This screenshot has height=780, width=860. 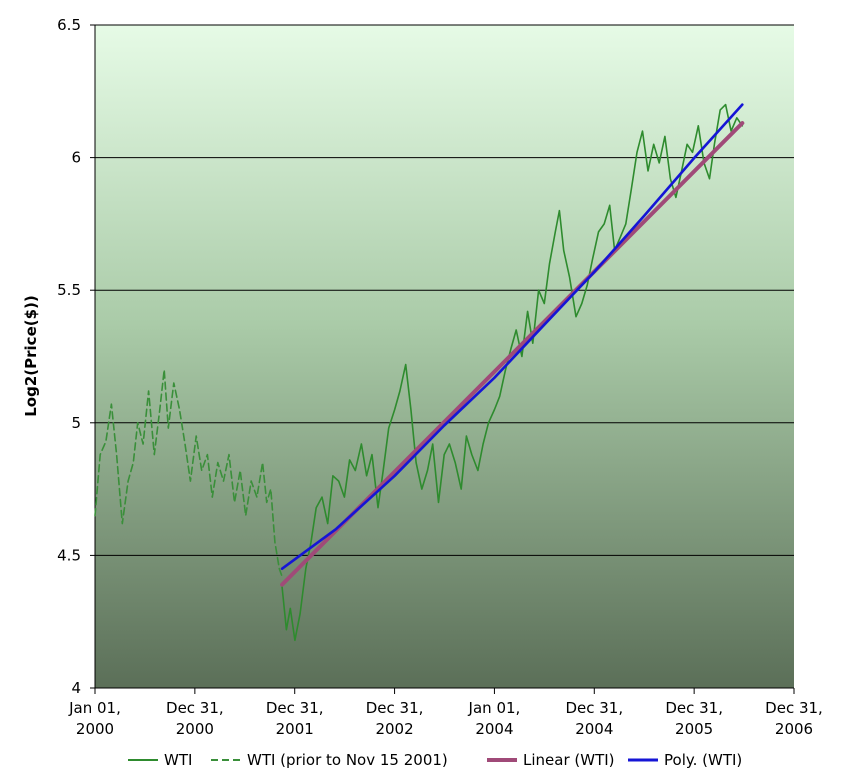 What do you see at coordinates (694, 718) in the screenshot?
I see `x-tick-label: Dec 31, 2005` at bounding box center [694, 718].